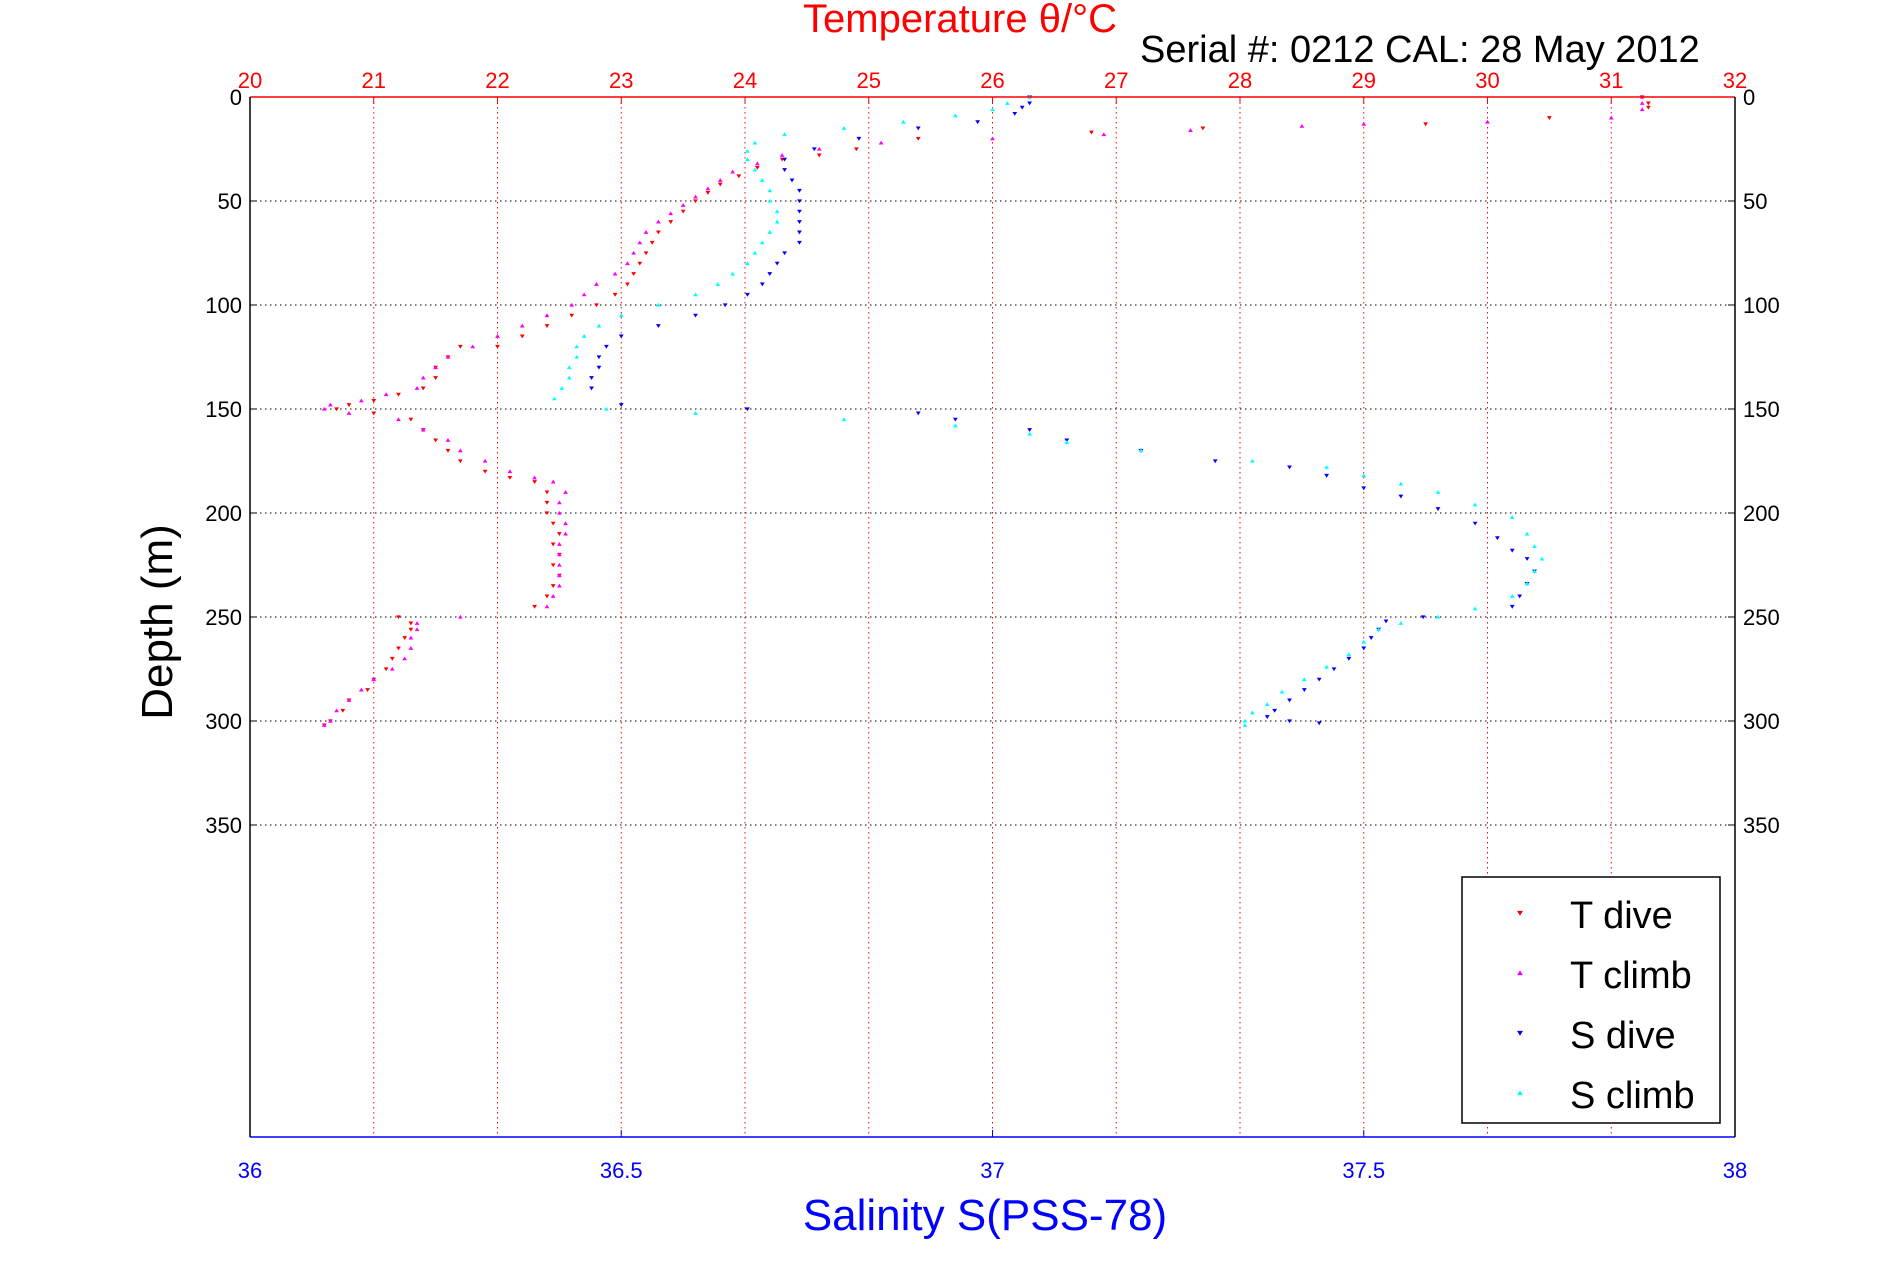  Describe the element at coordinates (1520, 1033) in the screenshot. I see `legend-marker` at that location.